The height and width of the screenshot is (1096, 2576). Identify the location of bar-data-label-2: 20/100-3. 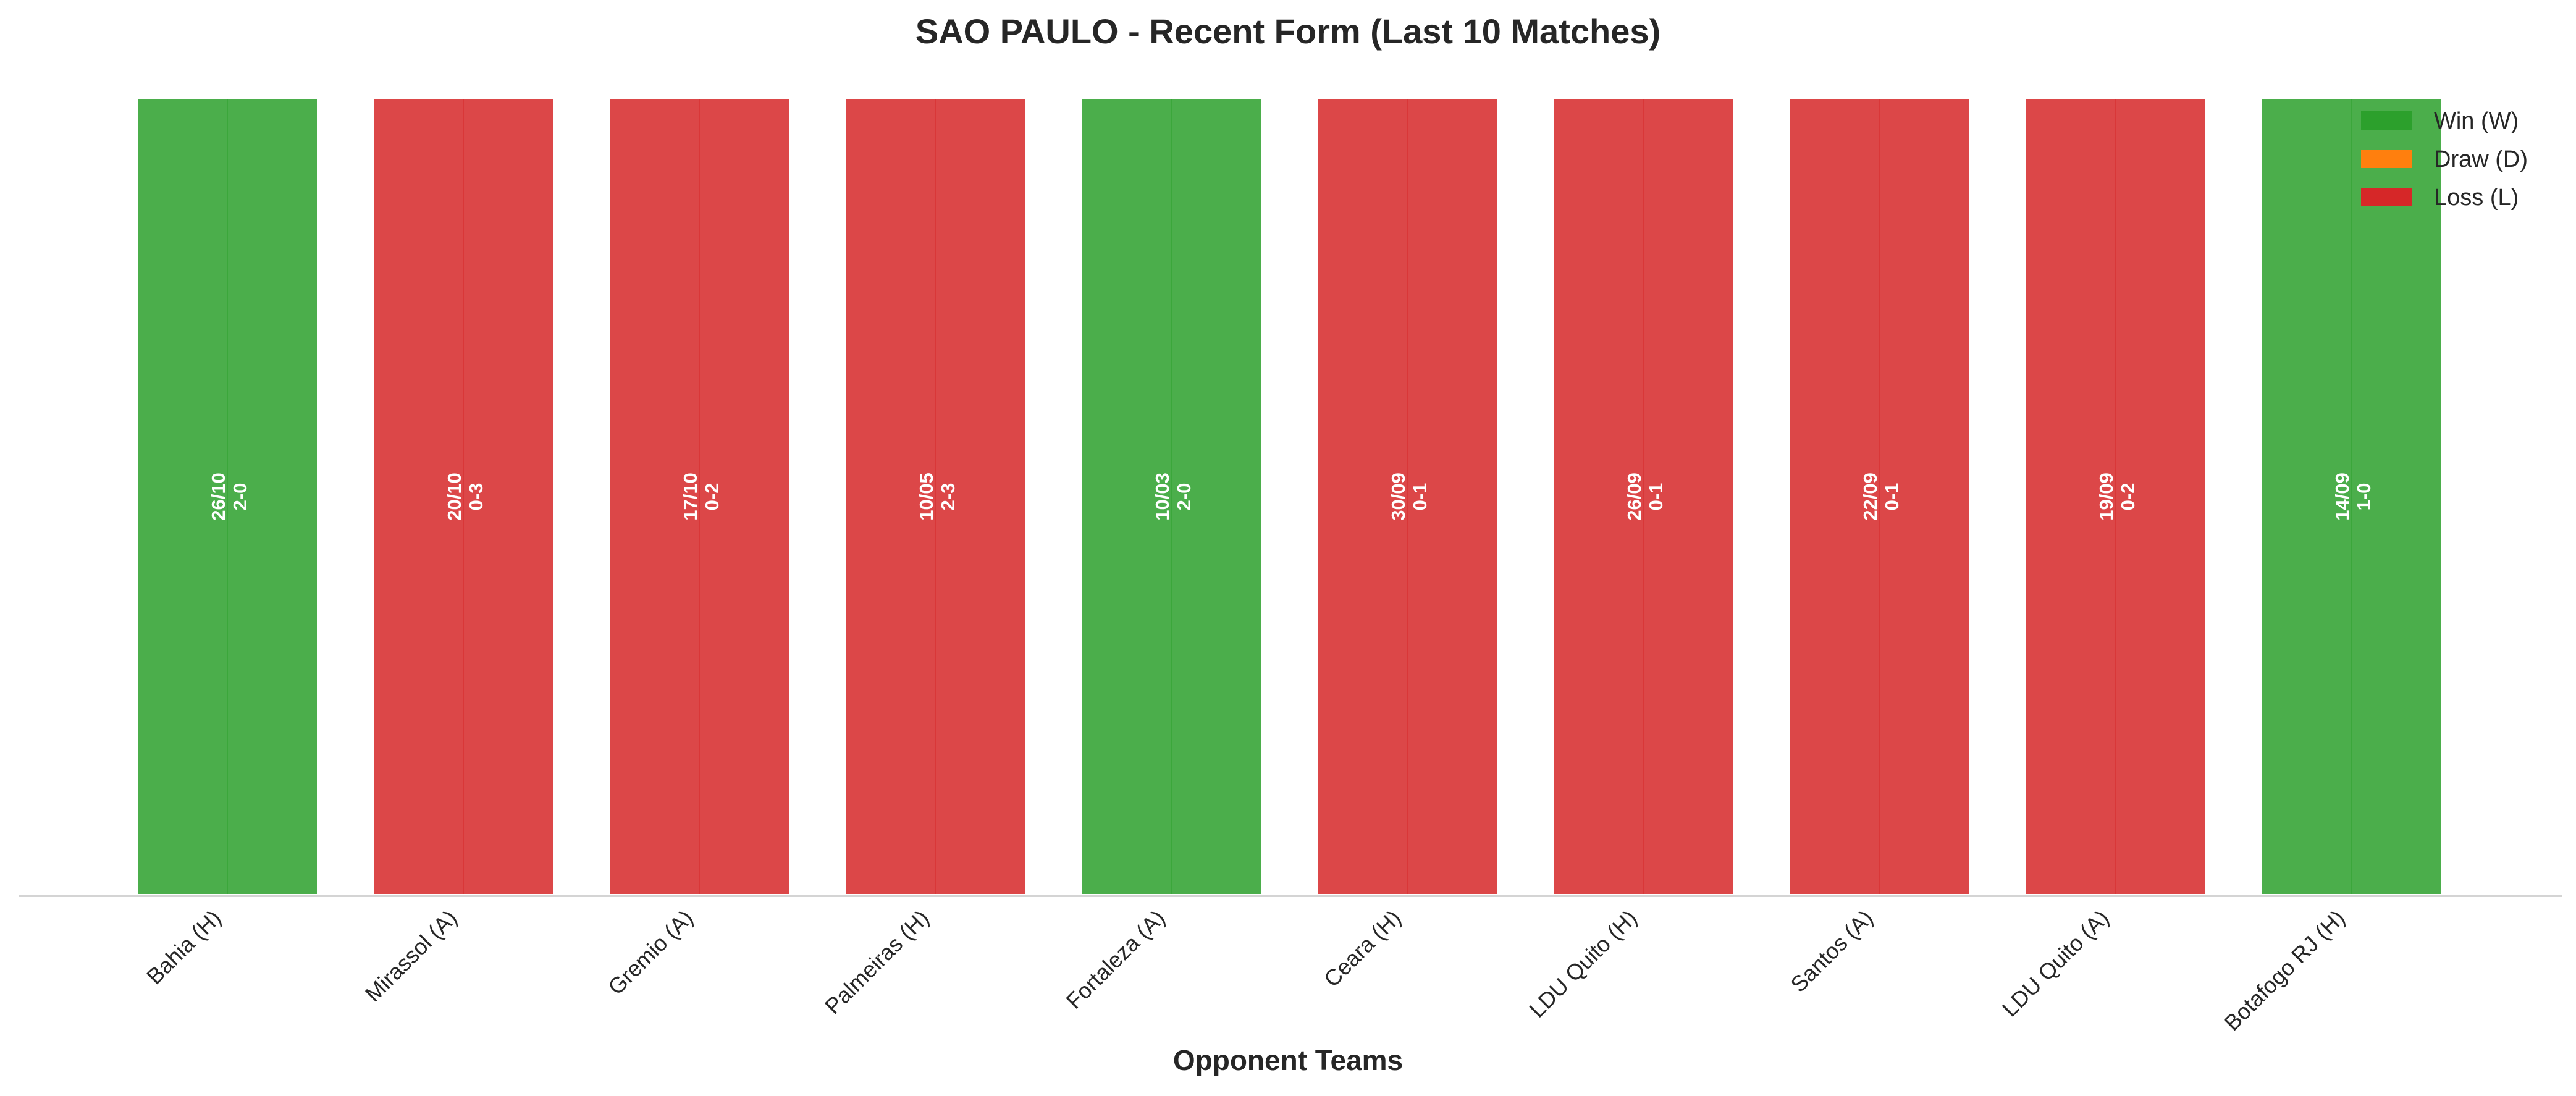
(465, 497).